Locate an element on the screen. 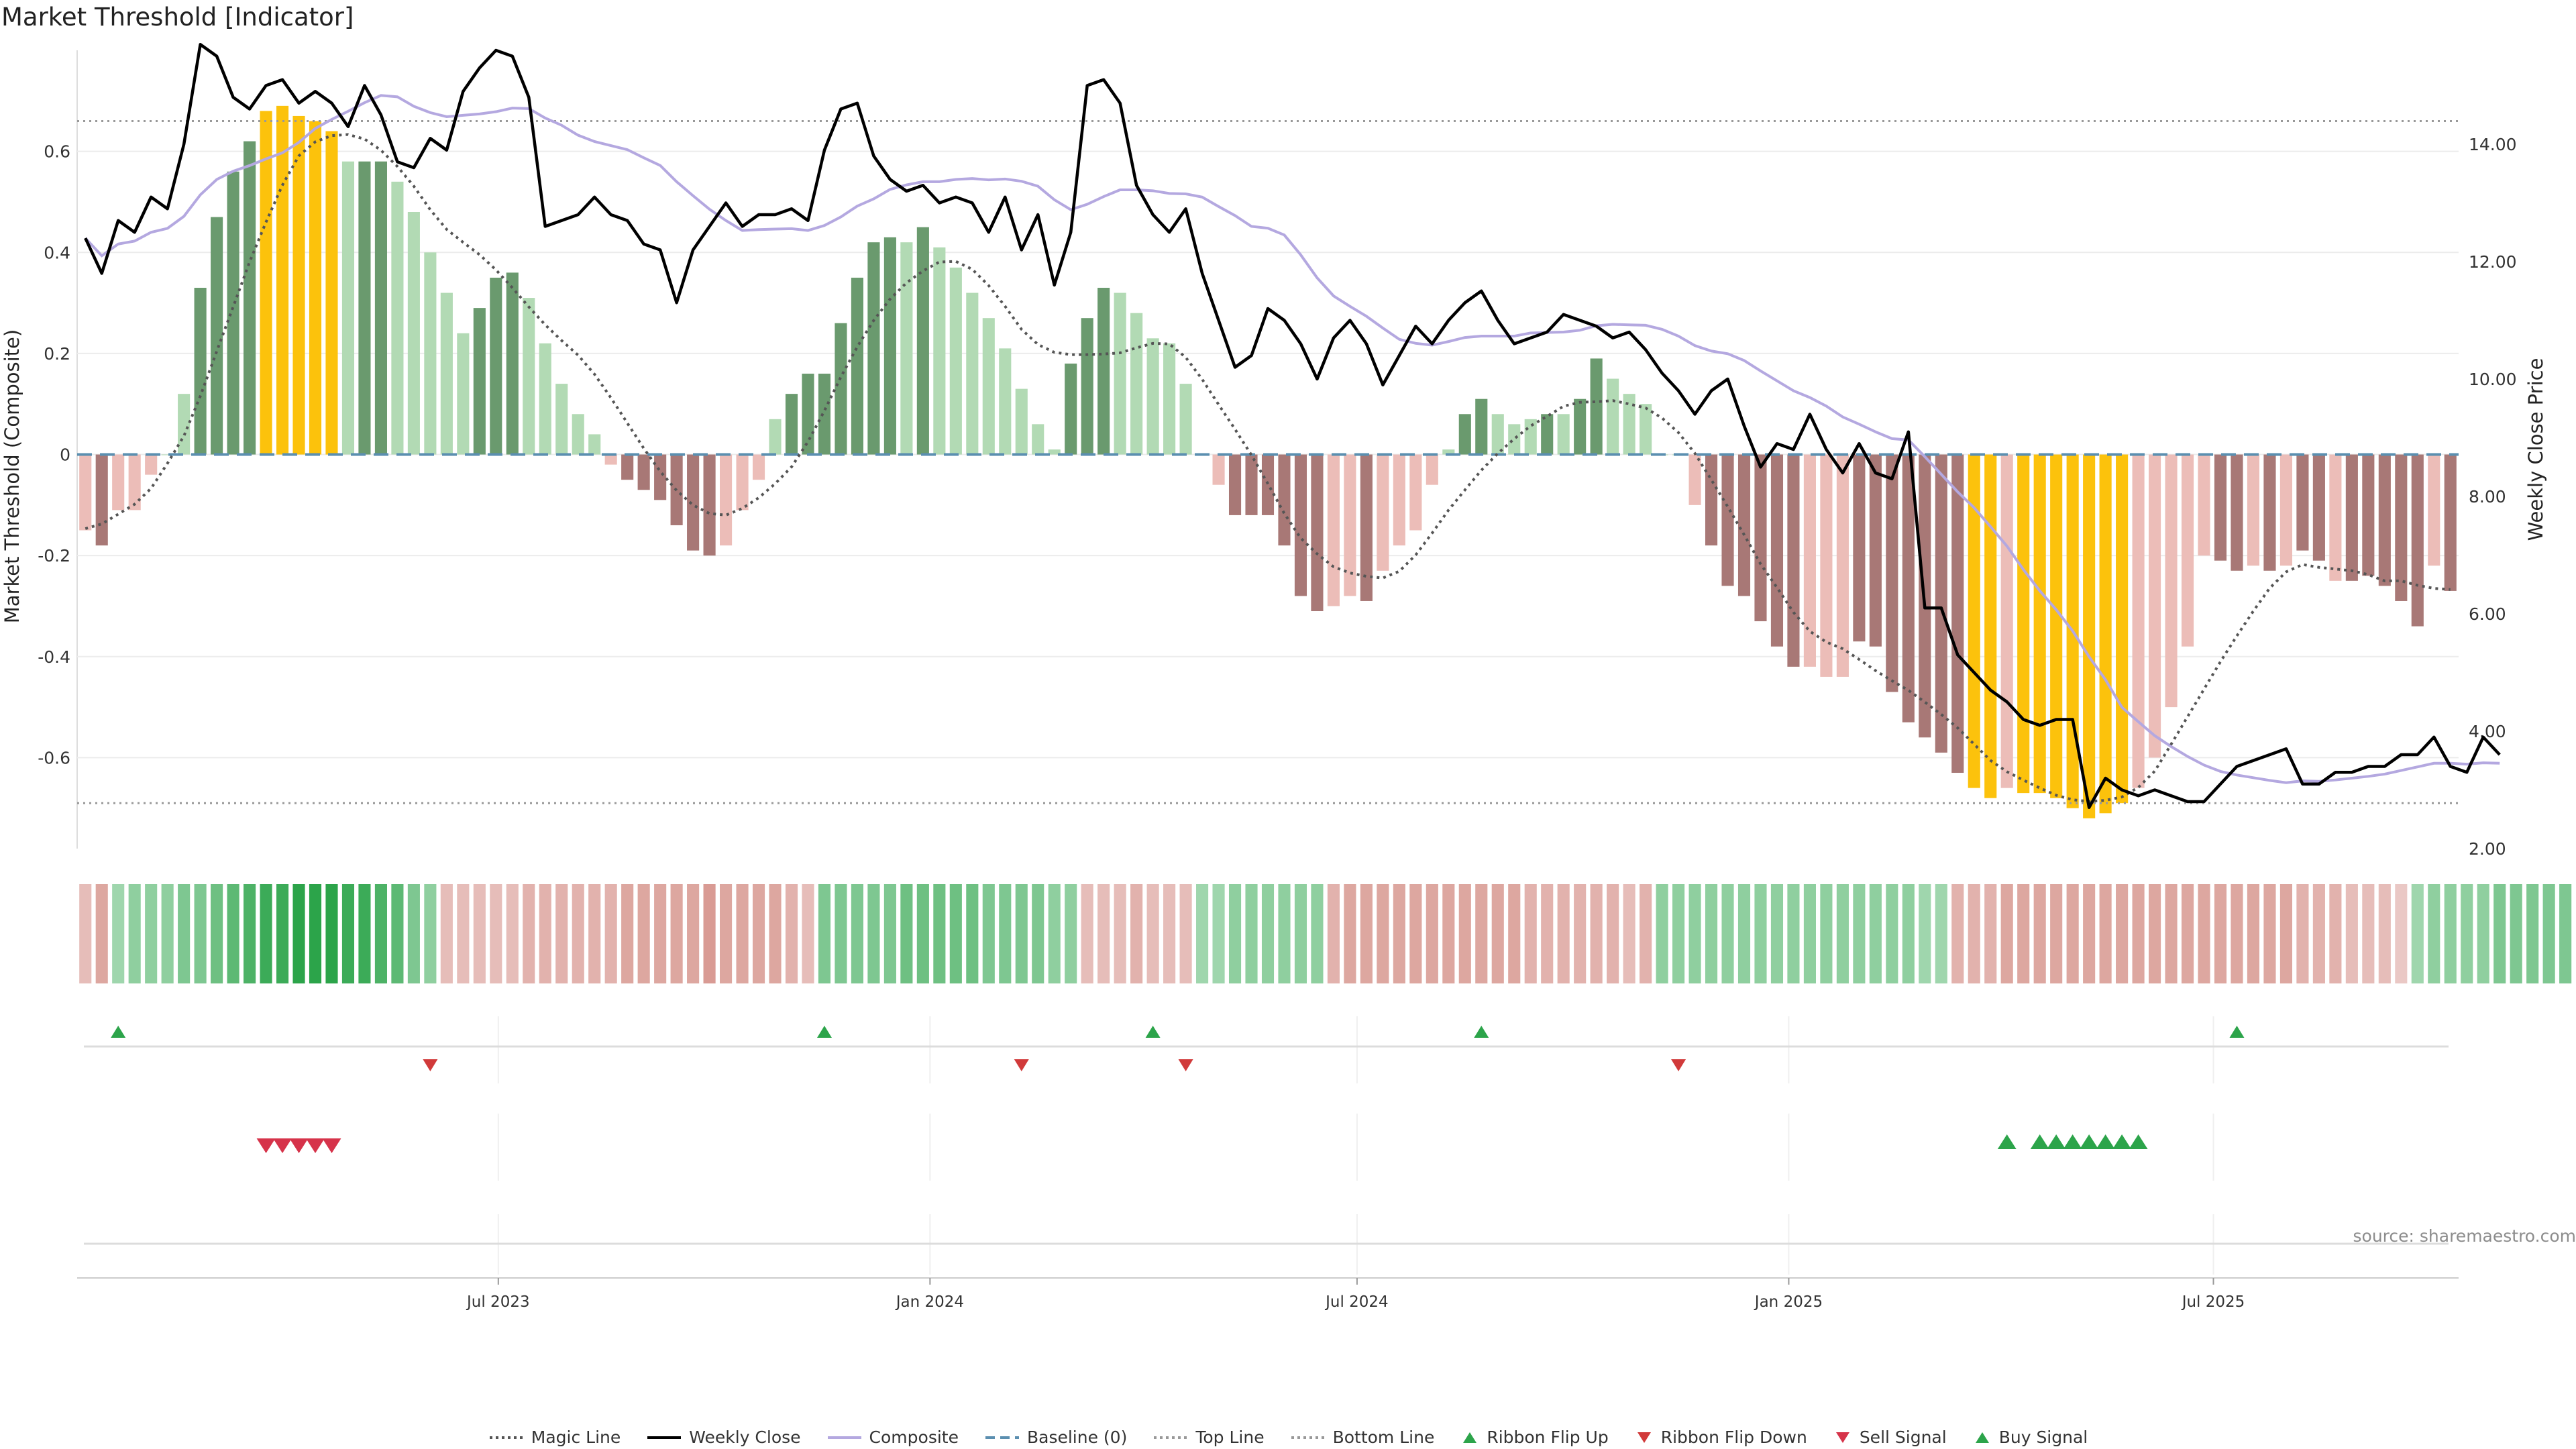  y-tick-label: -0.4 is located at coordinates (54, 657).